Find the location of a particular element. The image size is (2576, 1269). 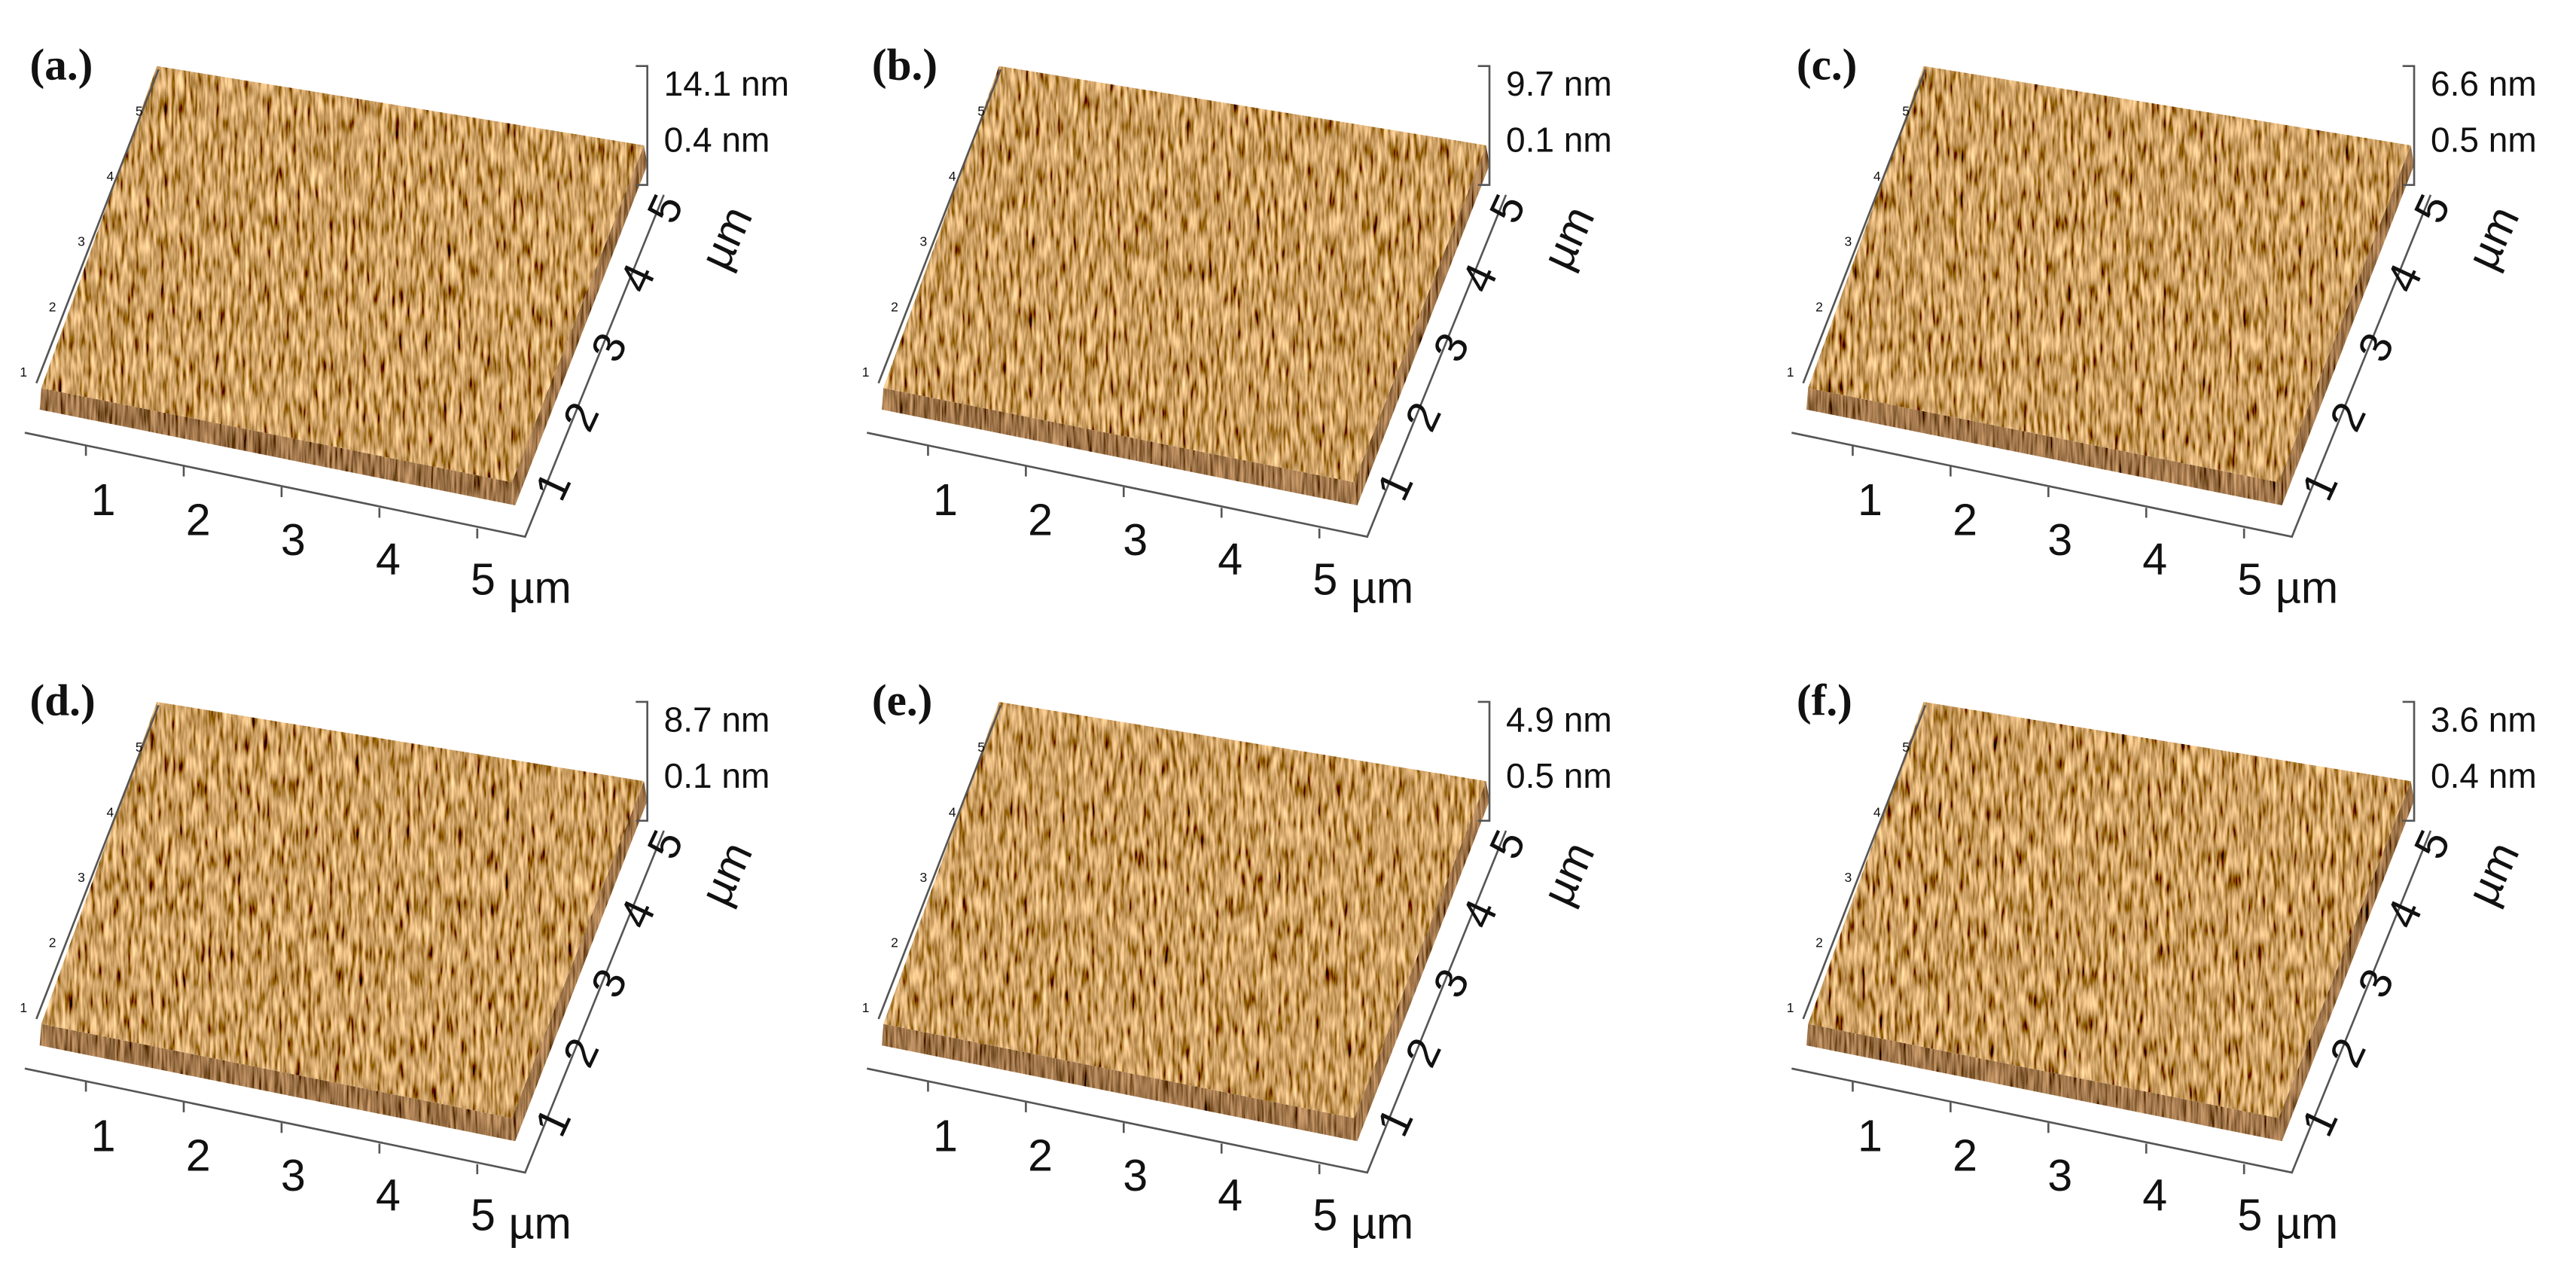

panel-label: (f.) is located at coordinates (1824, 700).